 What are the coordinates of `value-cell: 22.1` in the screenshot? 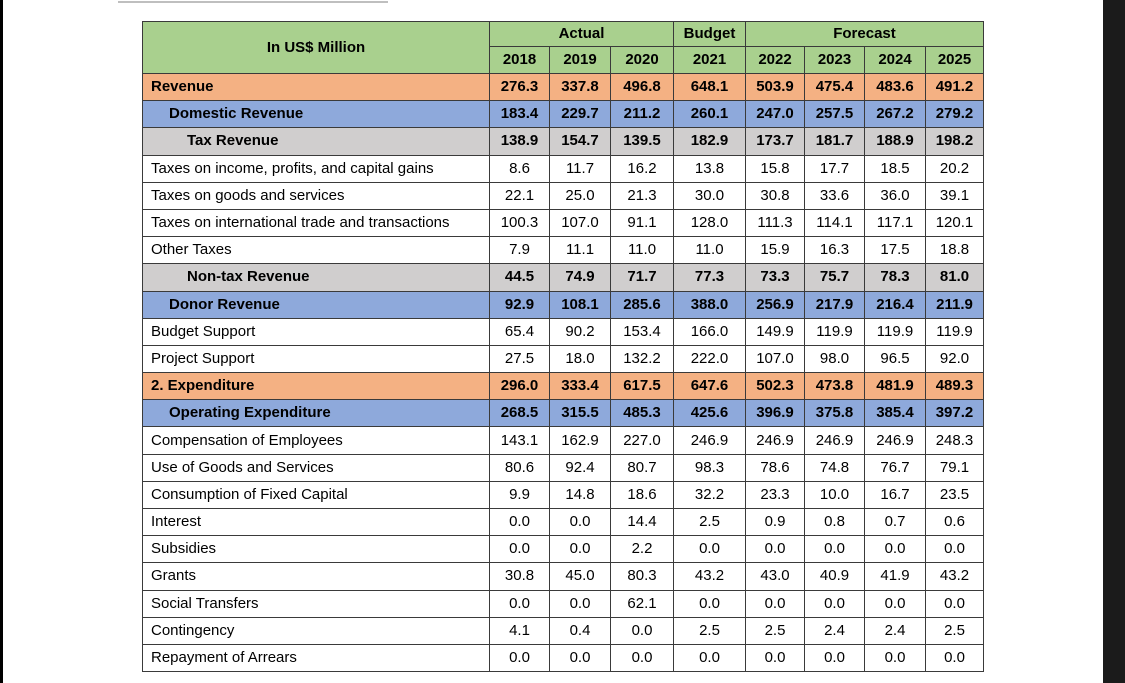 It's located at (519, 195).